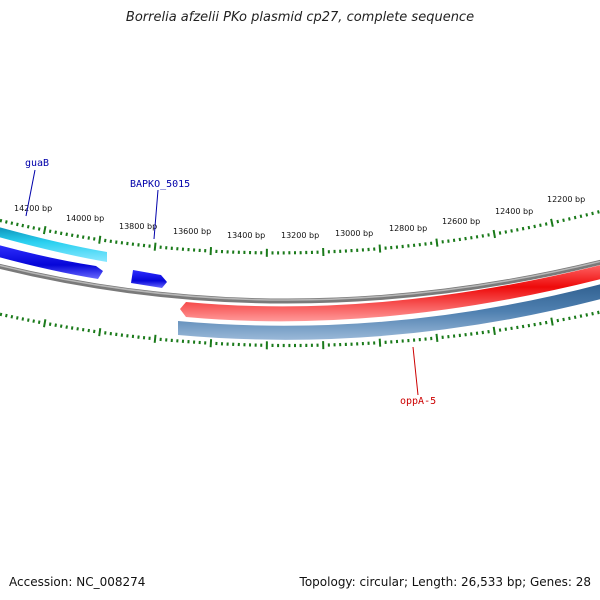 This screenshot has width=600, height=600. I want to click on gene-label-guaB: guaB, so click(37, 163).